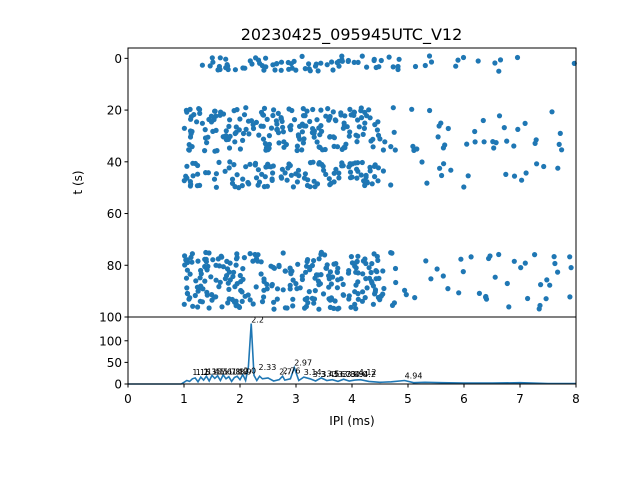  Describe the element at coordinates (113, 188) in the screenshot. I see `scatter-y-axis: 0 20 40 60 80 100` at that location.